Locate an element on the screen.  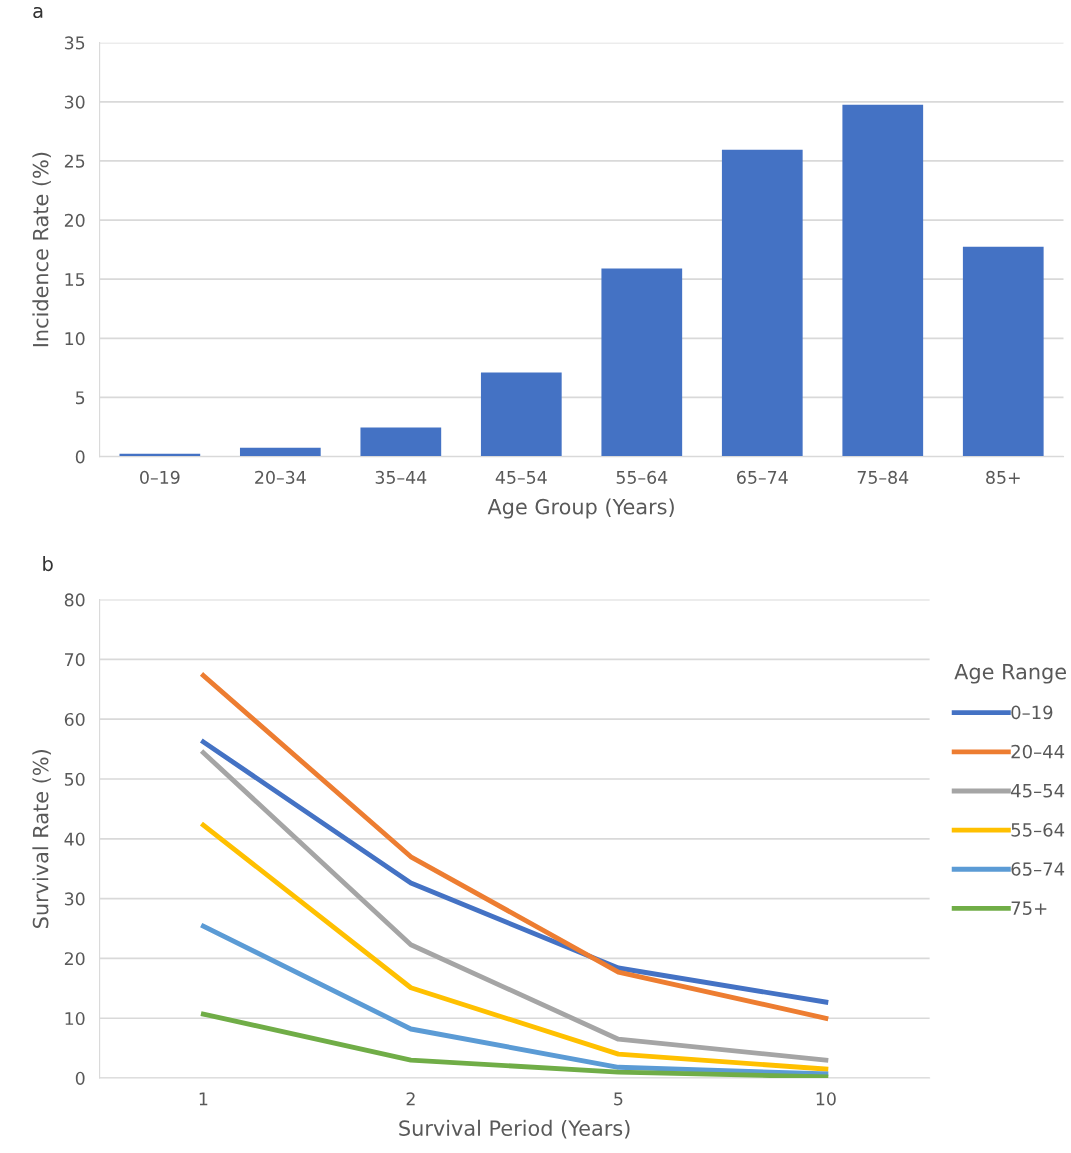
x-tick-label: 10 is located at coordinates (826, 1099).